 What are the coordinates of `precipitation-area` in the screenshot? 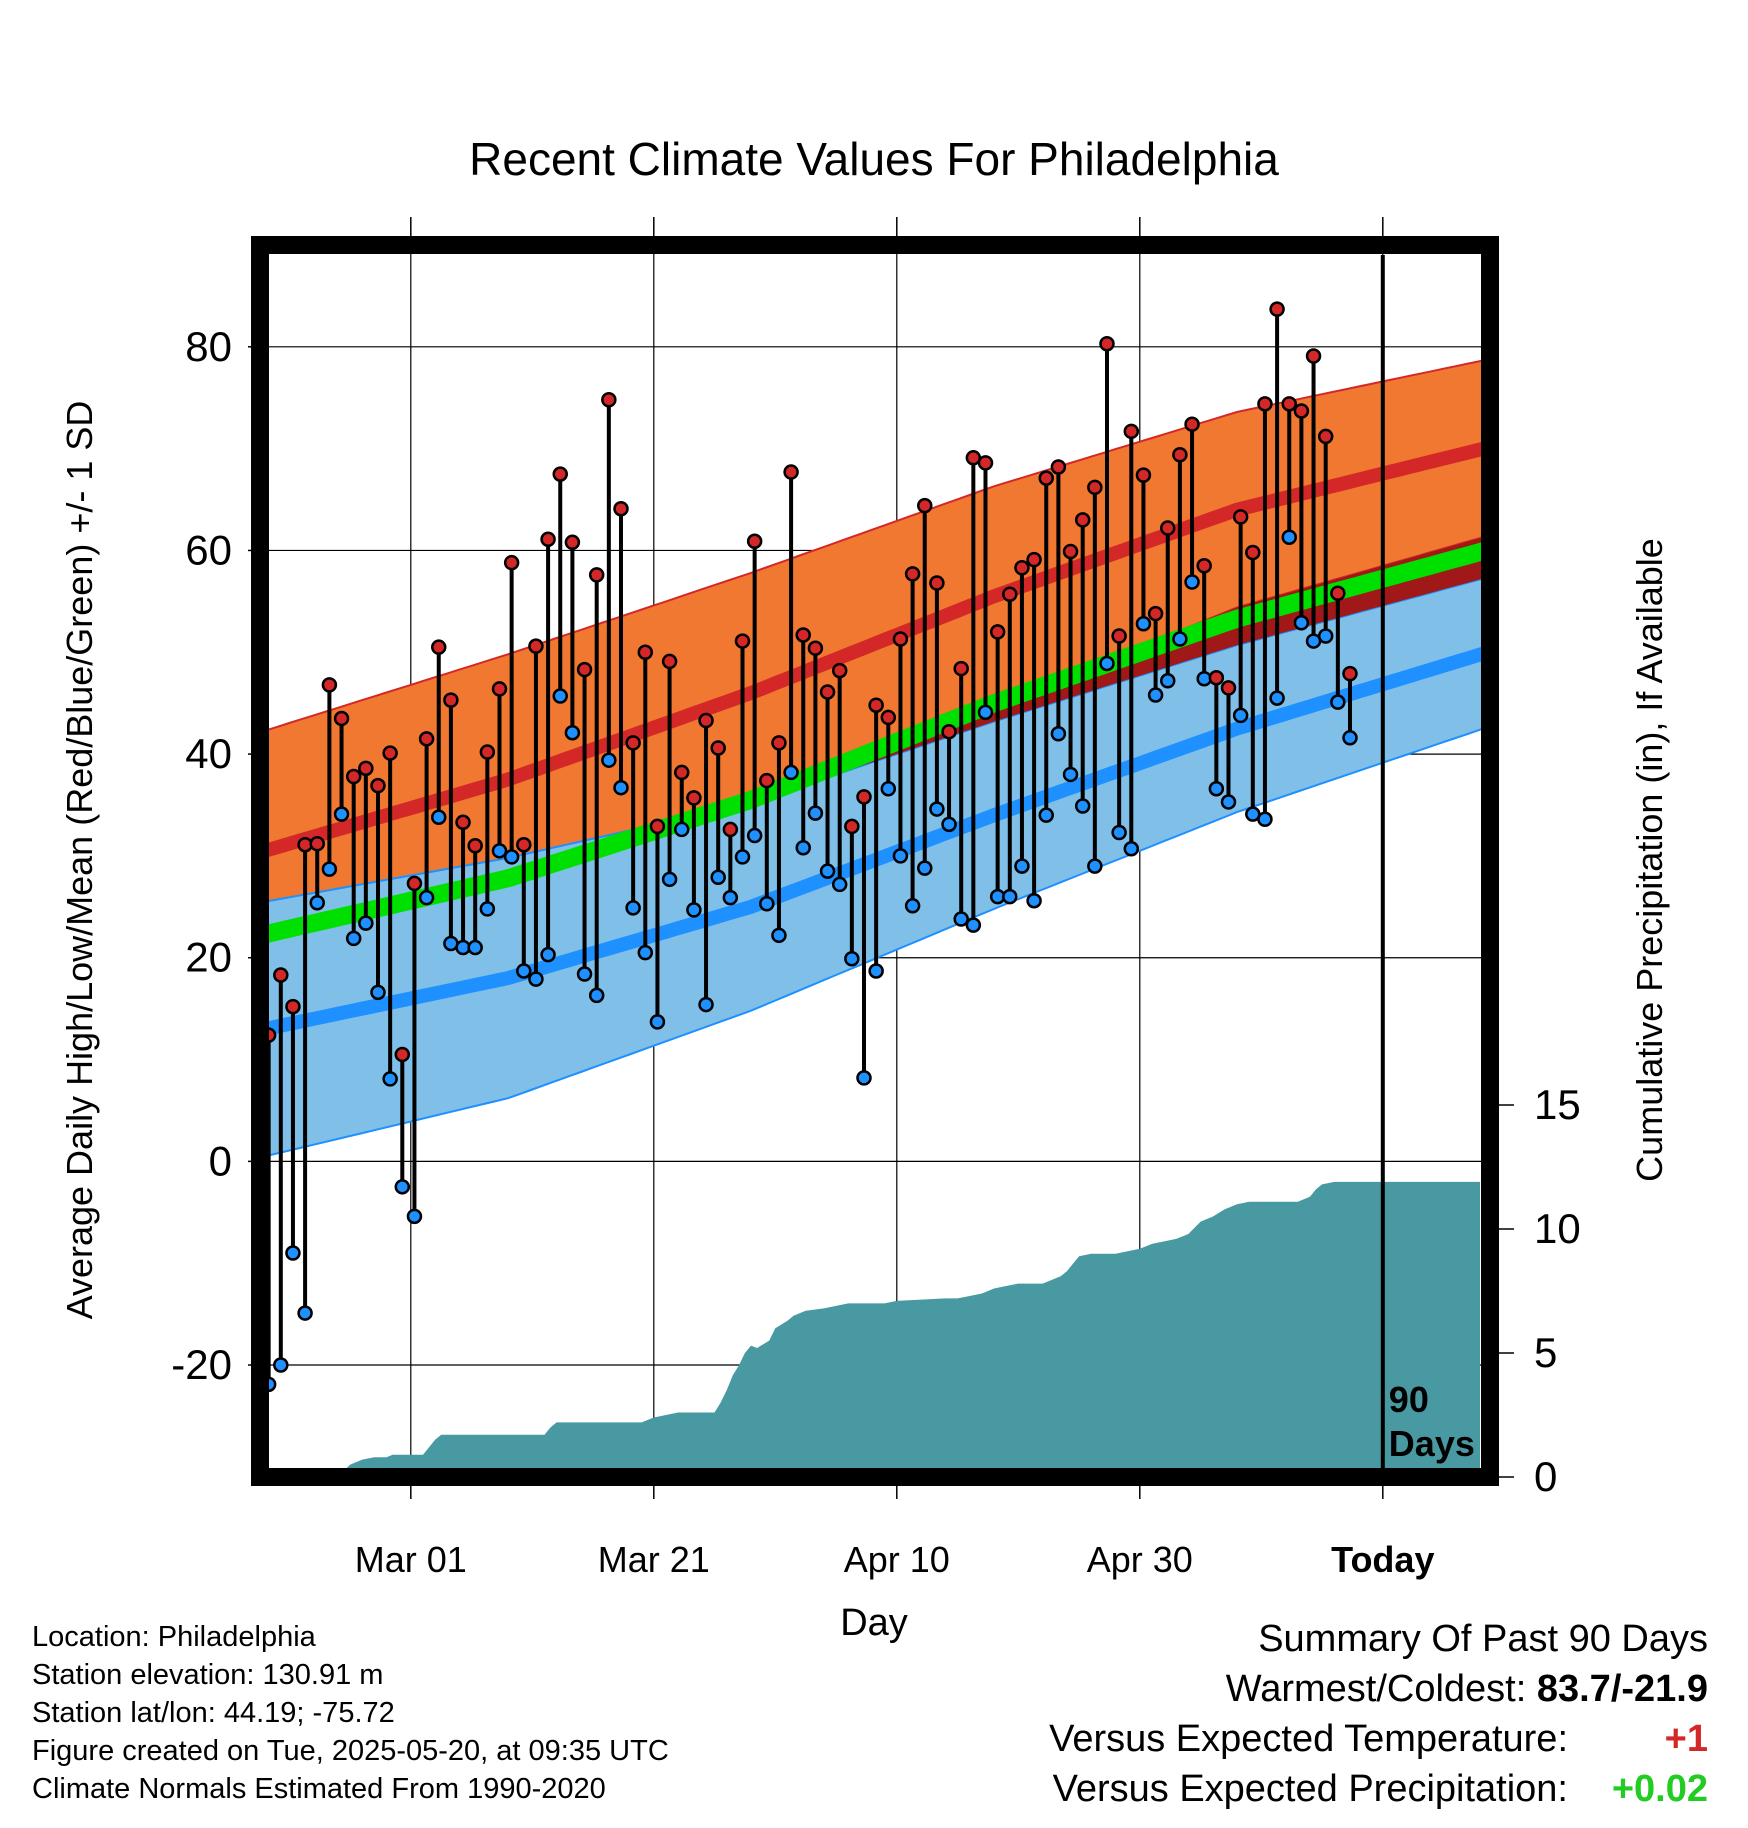 It's located at (872, 1329).